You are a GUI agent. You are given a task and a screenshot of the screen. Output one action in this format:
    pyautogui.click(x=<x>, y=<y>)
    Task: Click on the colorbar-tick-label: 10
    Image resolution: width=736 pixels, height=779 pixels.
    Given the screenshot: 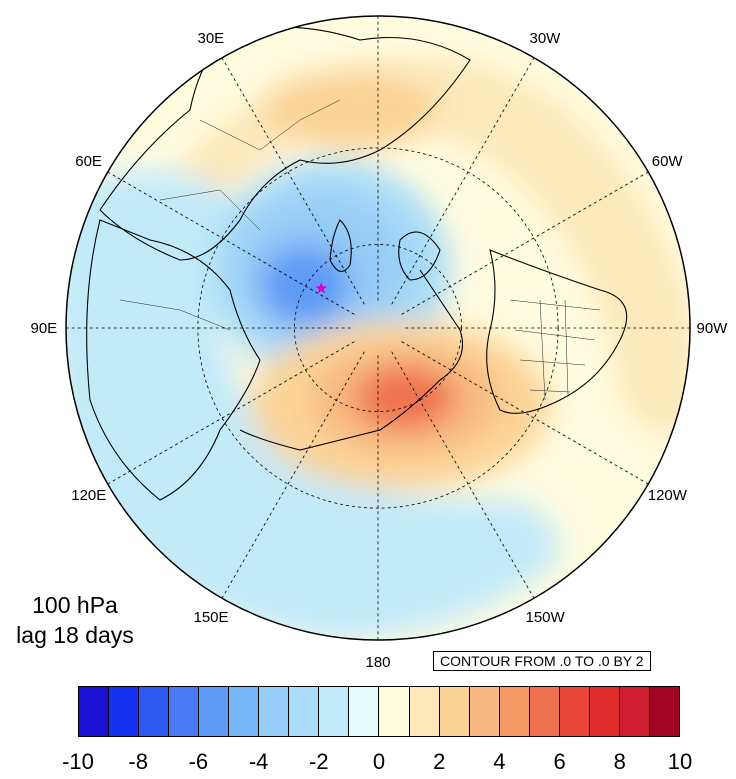 What is the action you would take?
    pyautogui.click(x=680, y=761)
    